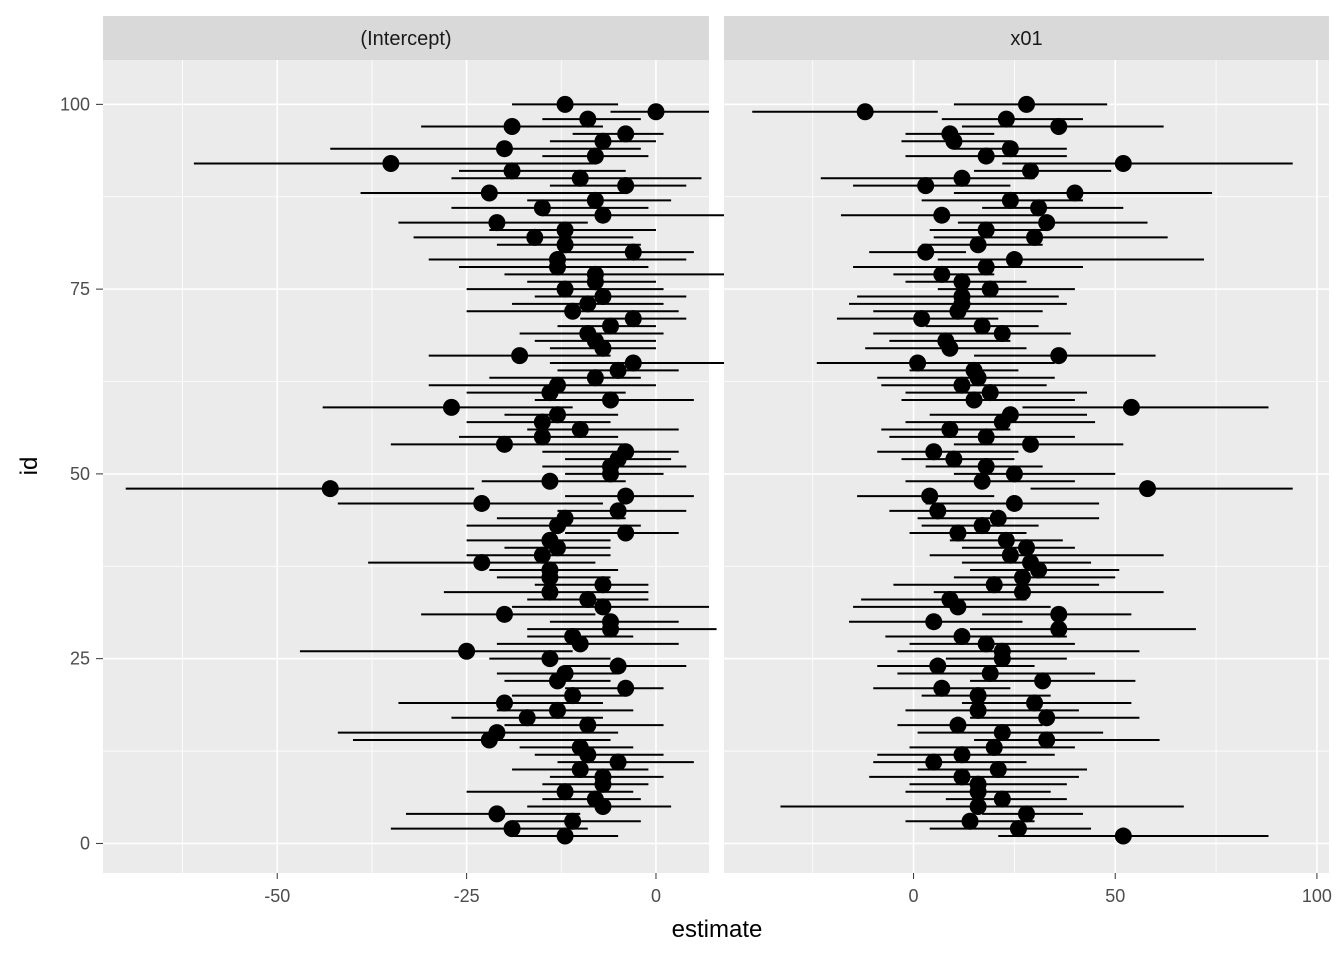 The height and width of the screenshot is (960, 1344). I want to click on x-tick-label: -50, so click(277, 896).